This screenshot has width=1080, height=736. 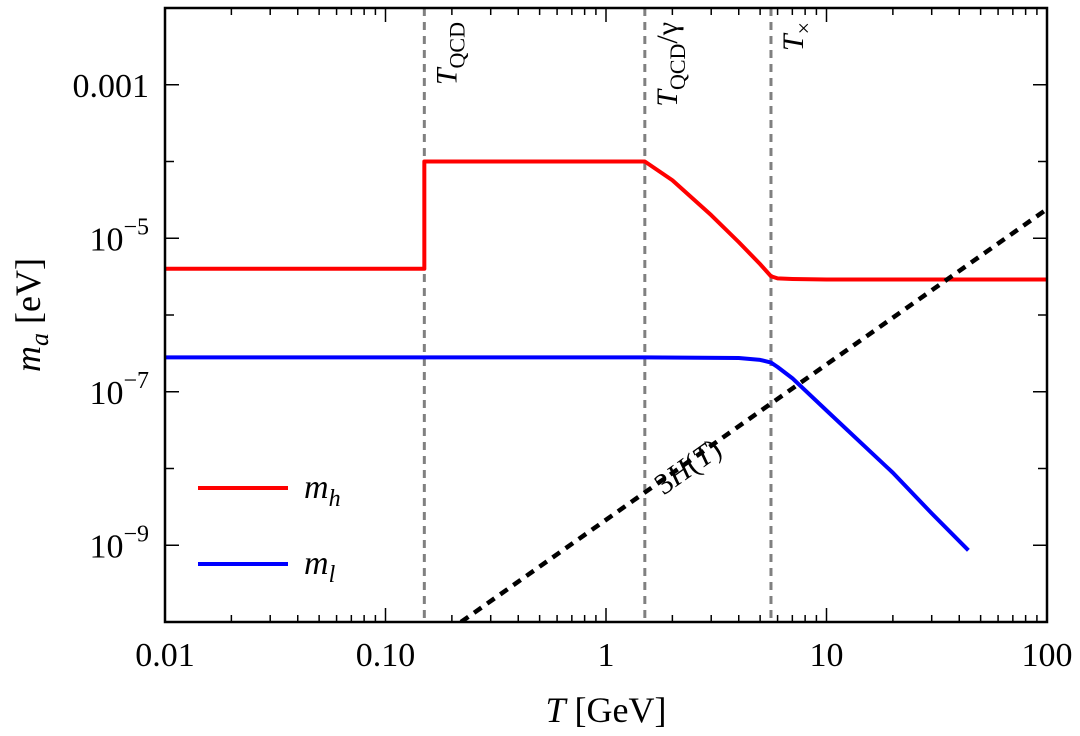 What do you see at coordinates (1047, 655) in the screenshot?
I see `x-tick-label: 100` at bounding box center [1047, 655].